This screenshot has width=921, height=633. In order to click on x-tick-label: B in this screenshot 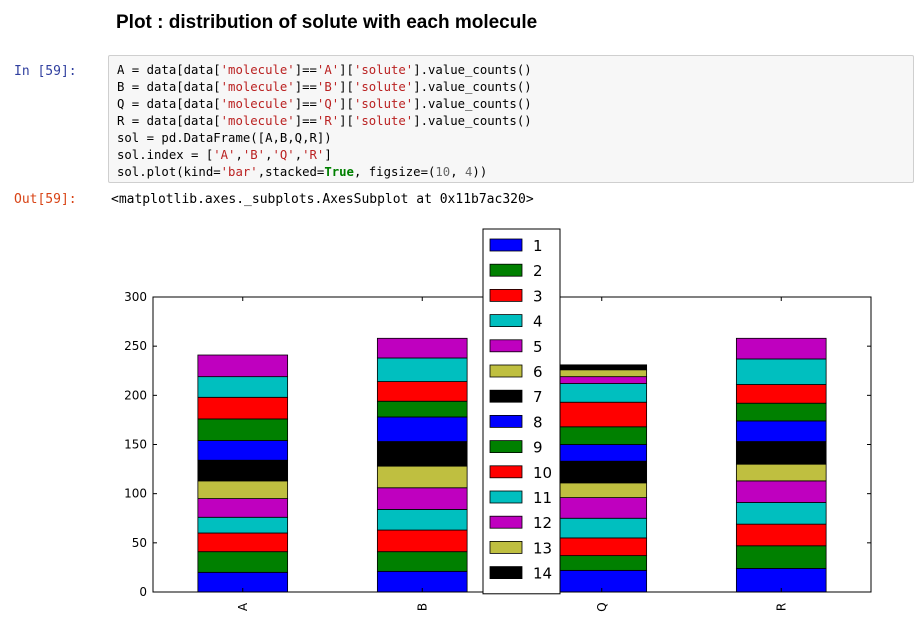, I will do `click(422, 607)`.